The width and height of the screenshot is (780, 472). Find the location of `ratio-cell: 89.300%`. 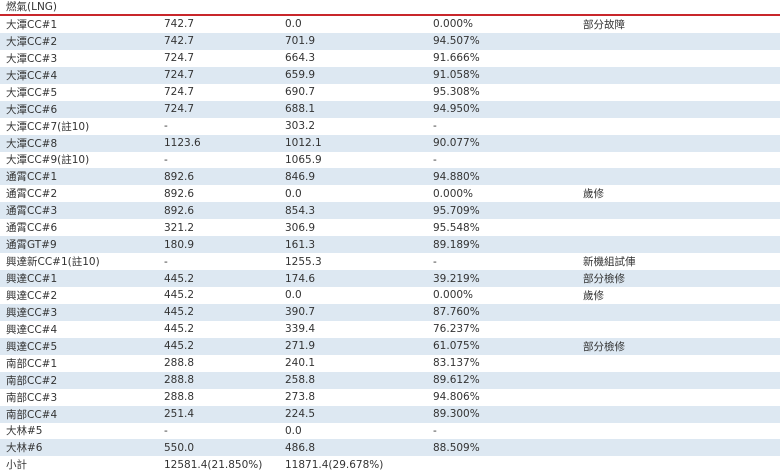

ratio-cell: 89.300% is located at coordinates (508, 414).